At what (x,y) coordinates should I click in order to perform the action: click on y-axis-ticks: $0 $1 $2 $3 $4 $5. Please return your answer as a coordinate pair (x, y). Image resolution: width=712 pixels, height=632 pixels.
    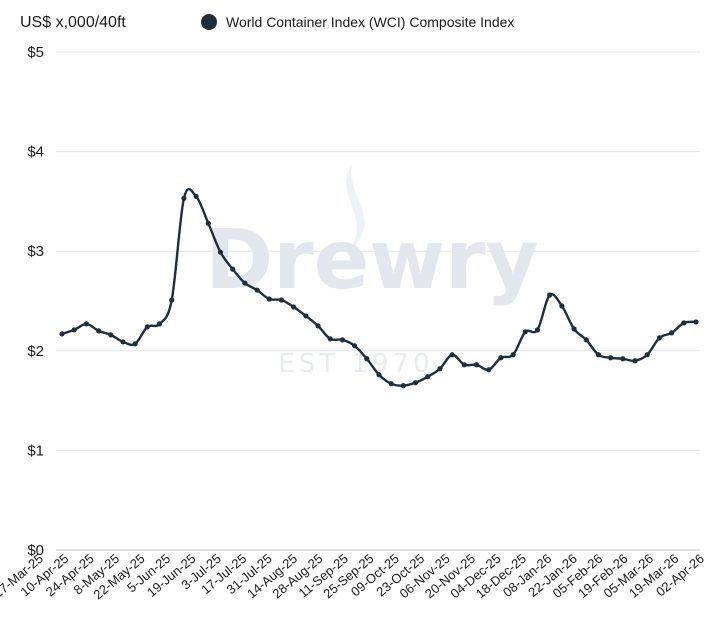
    Looking at the image, I should click on (35, 301).